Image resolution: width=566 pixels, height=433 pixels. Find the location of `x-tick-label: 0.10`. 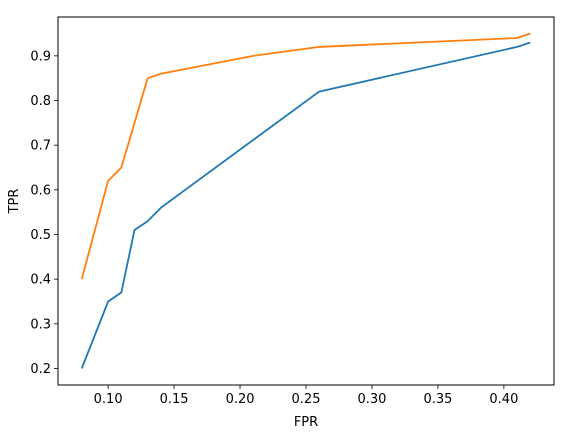

x-tick-label: 0.10 is located at coordinates (108, 399).